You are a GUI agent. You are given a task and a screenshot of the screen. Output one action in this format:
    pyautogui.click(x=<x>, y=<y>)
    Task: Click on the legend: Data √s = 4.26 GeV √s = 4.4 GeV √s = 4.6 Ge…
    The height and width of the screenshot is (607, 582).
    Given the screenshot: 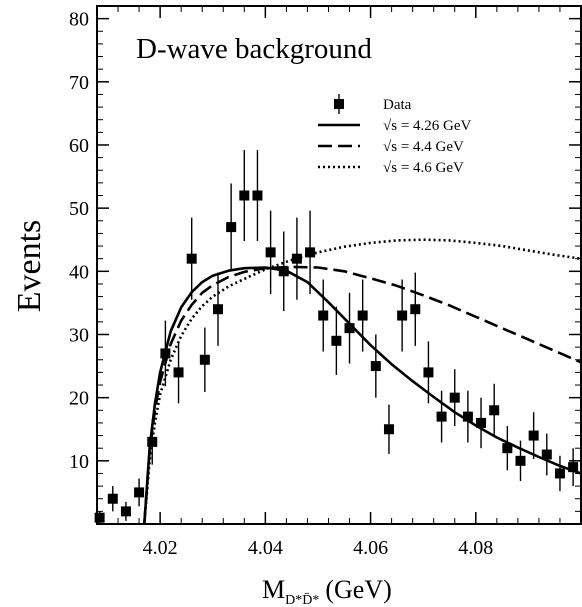 What is the action you would take?
    pyautogui.click(x=395, y=135)
    